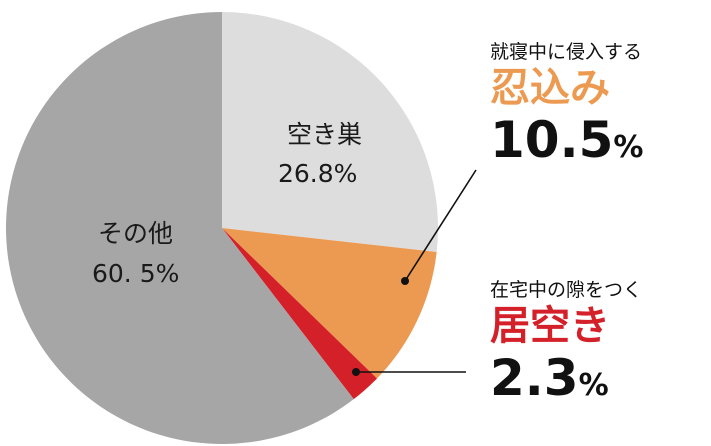 This screenshot has width=711, height=446. I want to click on slice-label-akisu: 空き巣, so click(324, 134).